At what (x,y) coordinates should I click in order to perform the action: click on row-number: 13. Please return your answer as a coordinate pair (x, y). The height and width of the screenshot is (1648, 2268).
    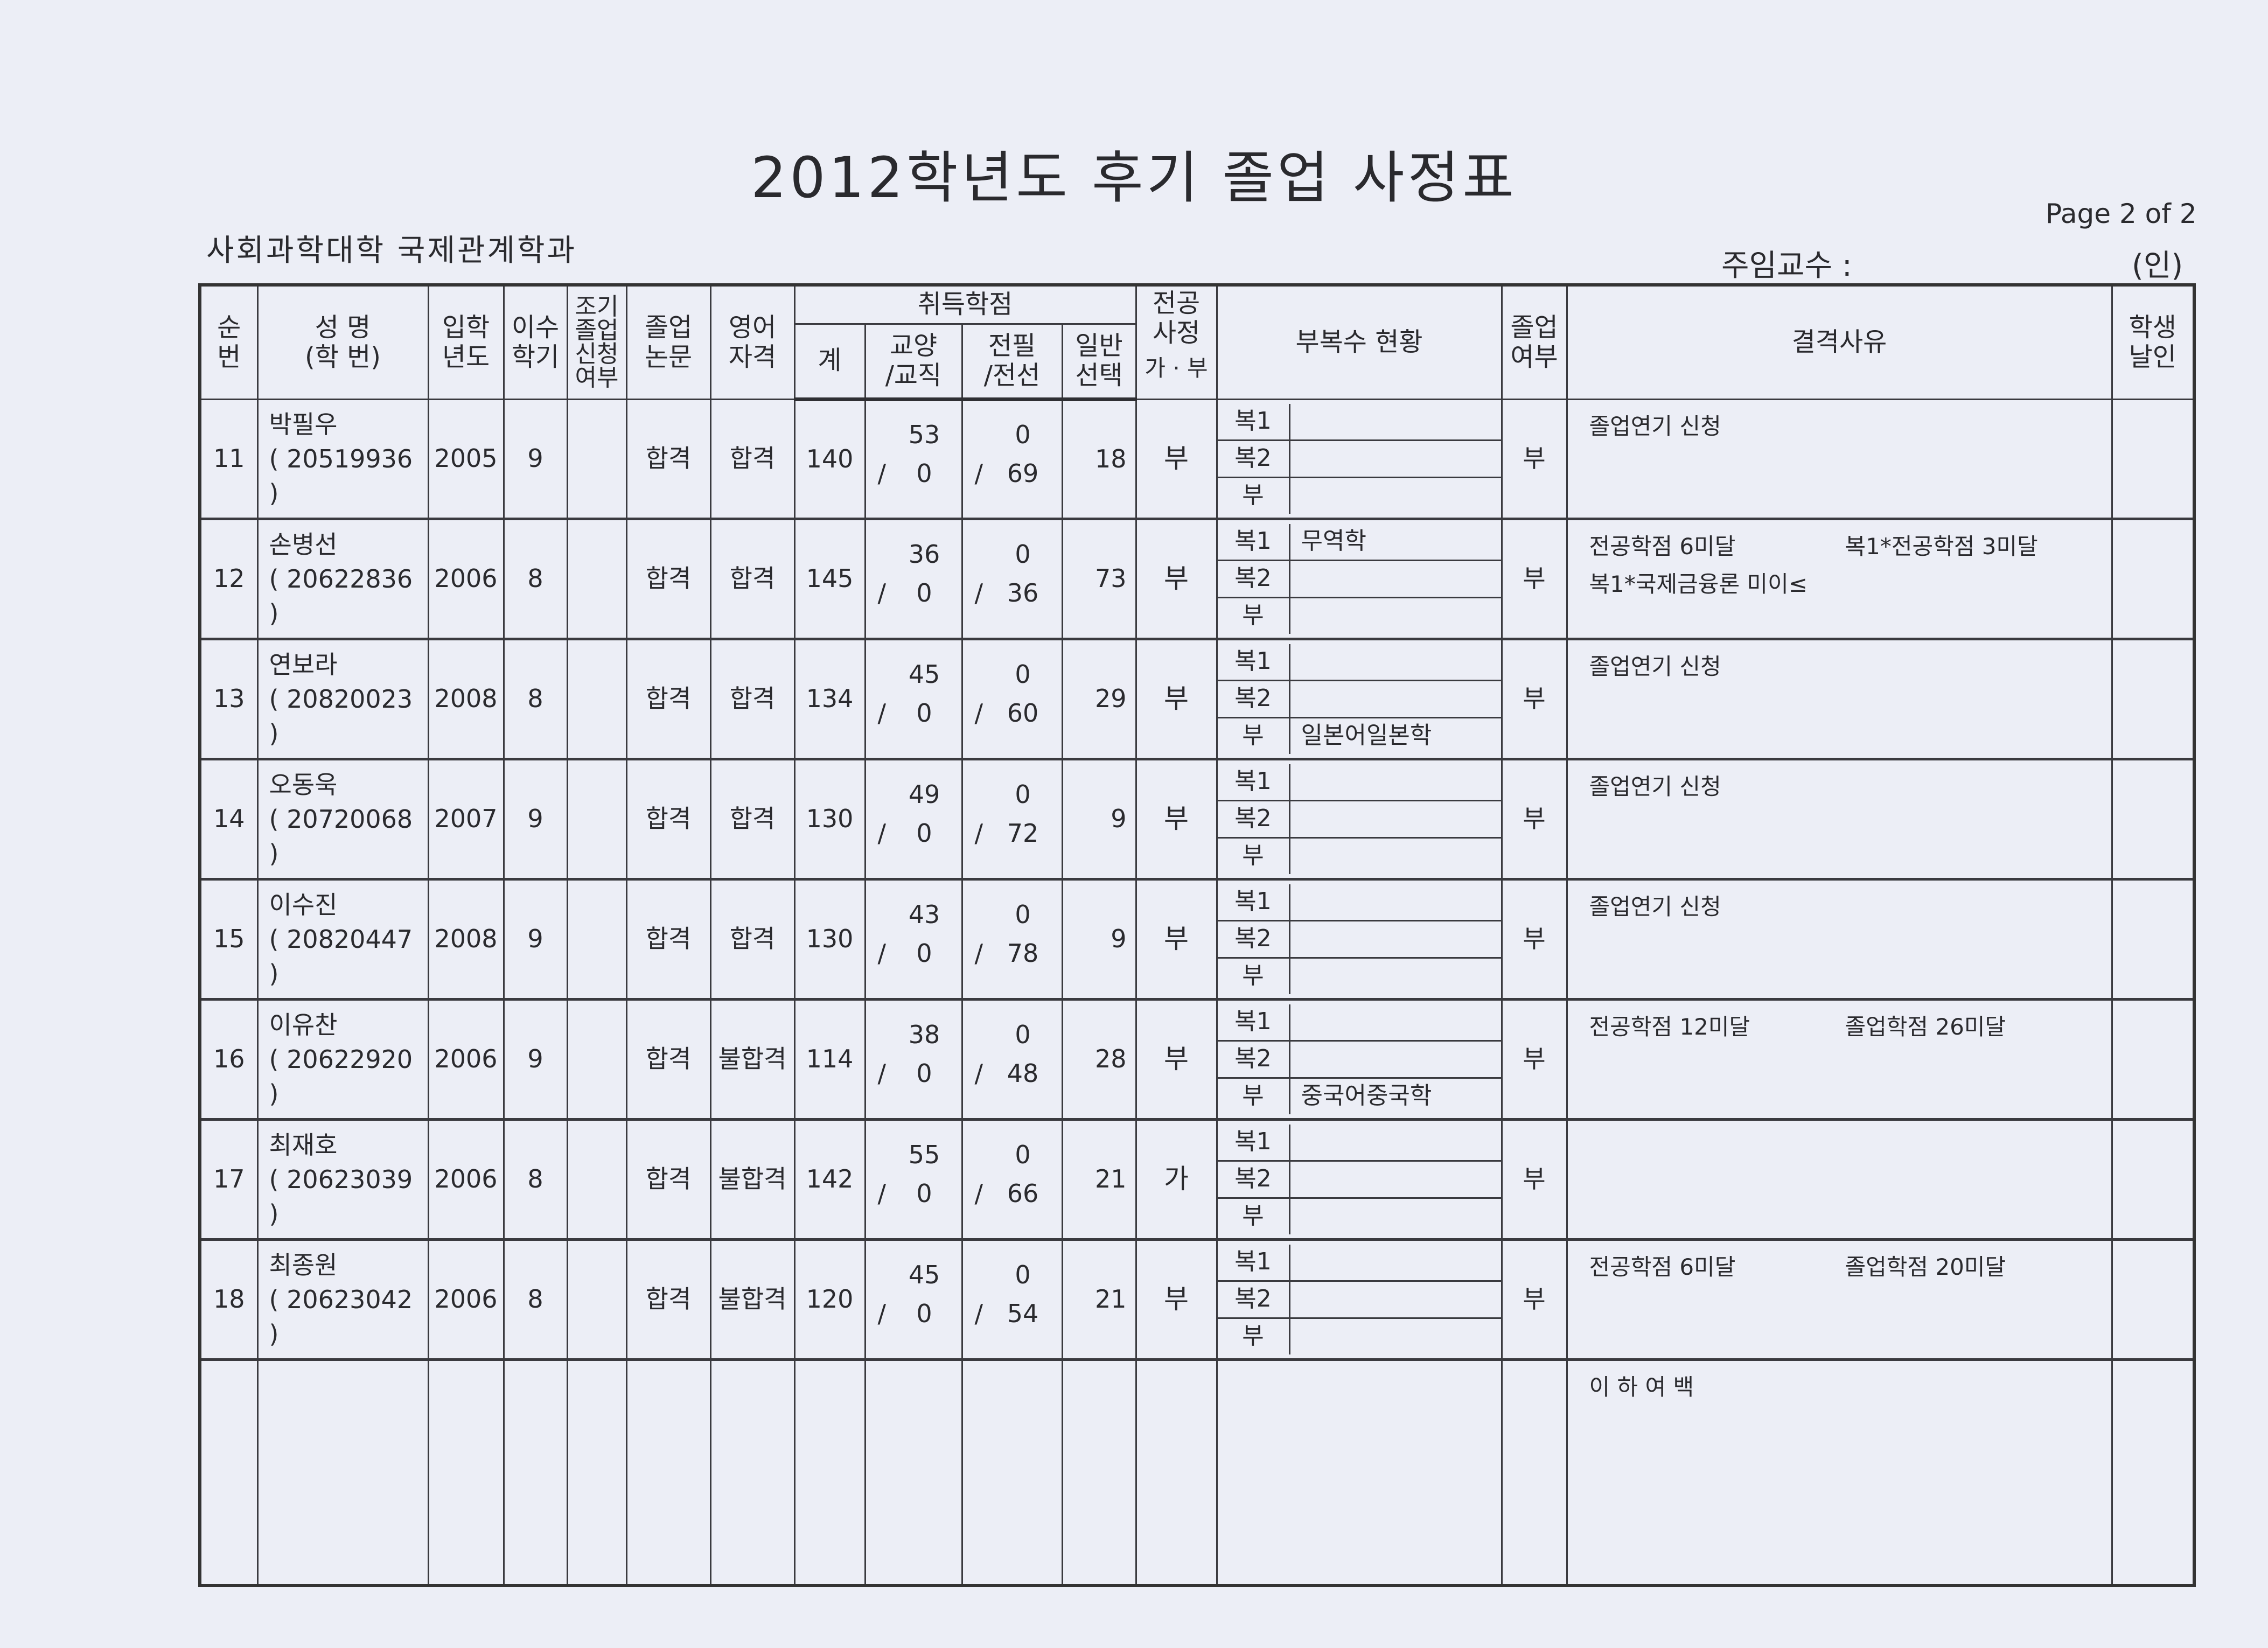
    Looking at the image, I should click on (229, 699).